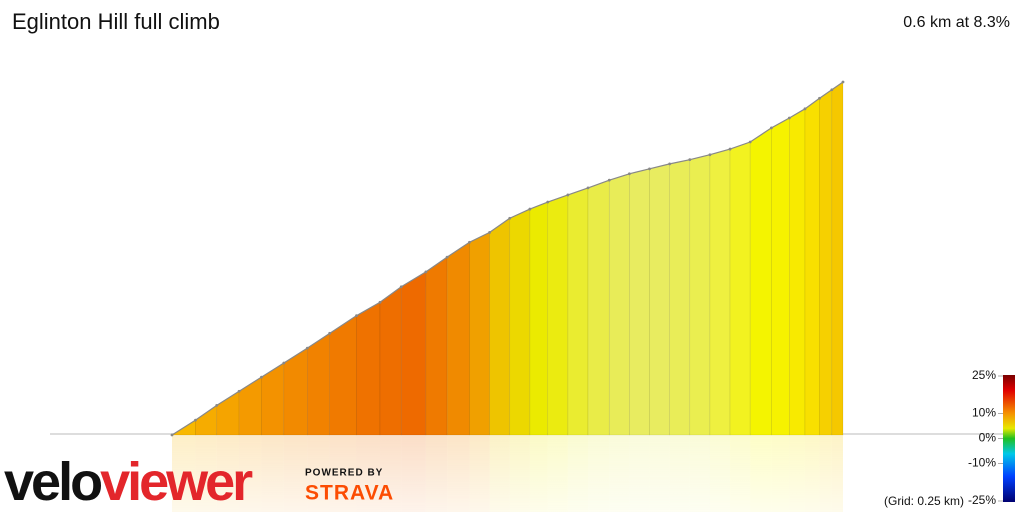  Describe the element at coordinates (984, 375) in the screenshot. I see `colorbar-label: 25%` at that location.